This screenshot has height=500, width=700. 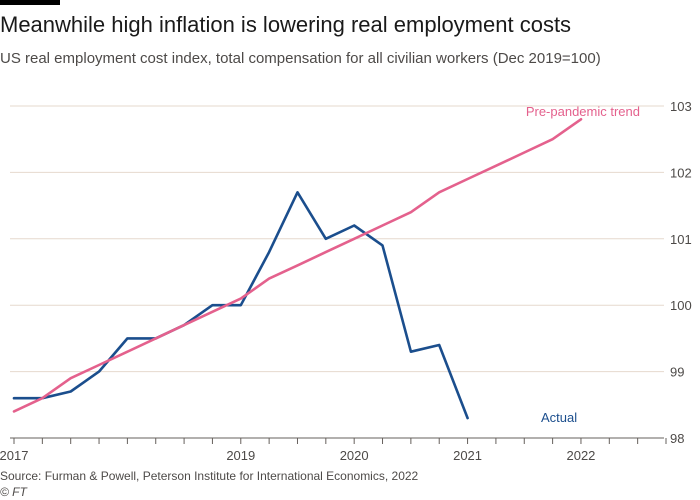 I want to click on x-tick-label: 2020, so click(x=354, y=455).